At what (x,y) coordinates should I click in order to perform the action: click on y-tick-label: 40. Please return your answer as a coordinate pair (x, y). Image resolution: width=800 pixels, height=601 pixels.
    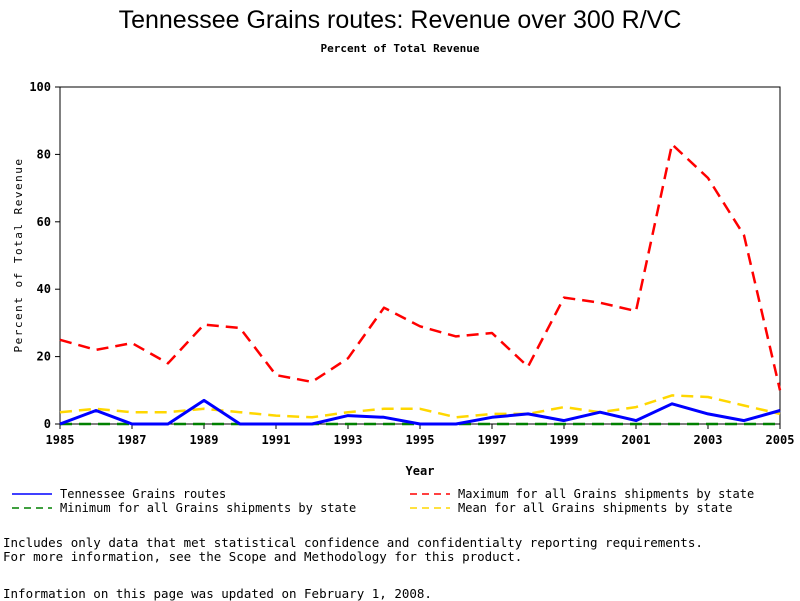
    Looking at the image, I should click on (44, 289).